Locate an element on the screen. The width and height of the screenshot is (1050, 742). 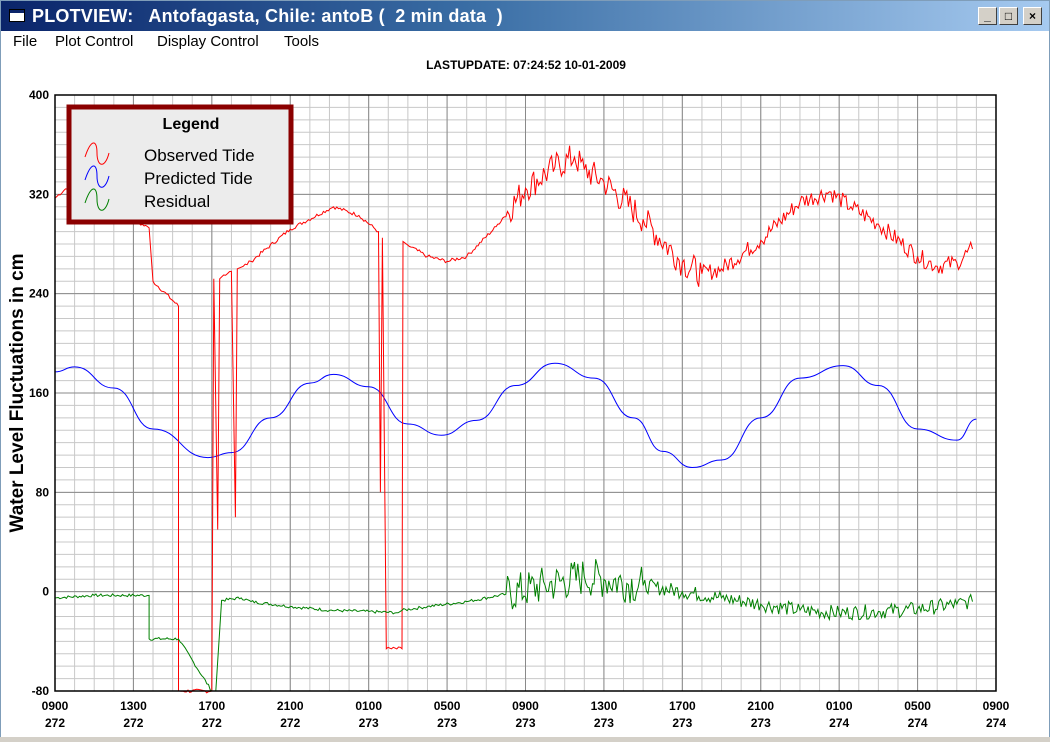
menu-bar: File Plot Control Display Control Tools is located at coordinates (525, 42).